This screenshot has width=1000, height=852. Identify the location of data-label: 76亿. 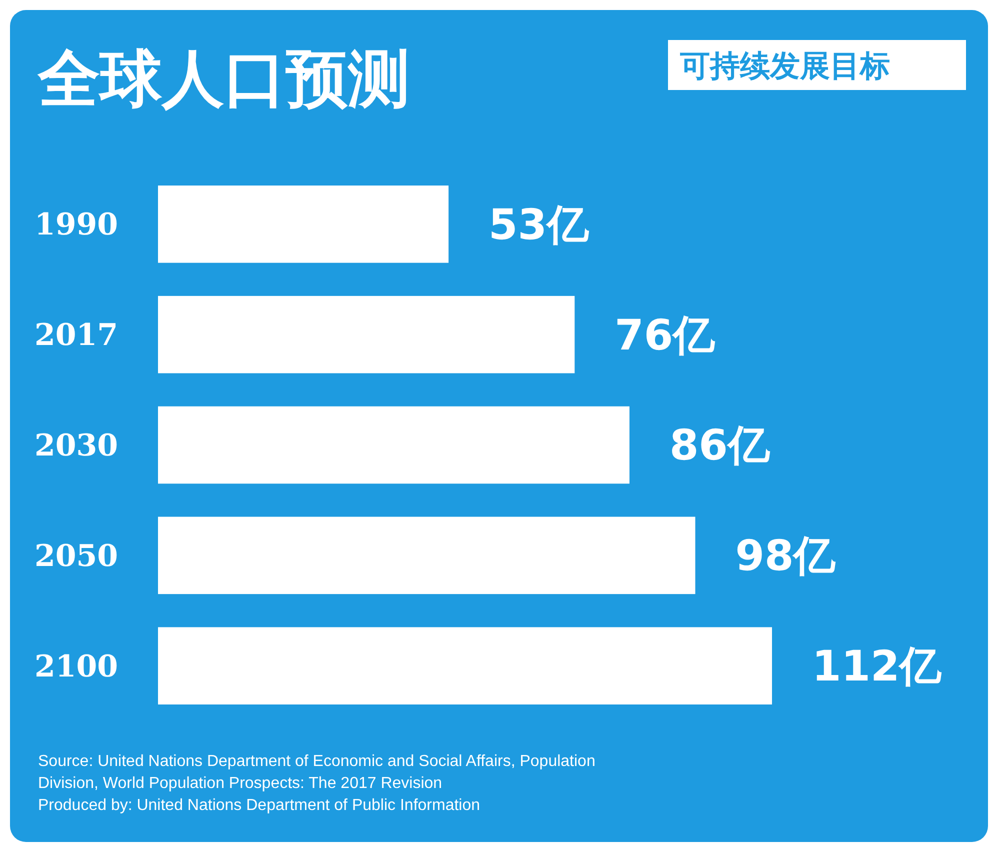
(665, 335).